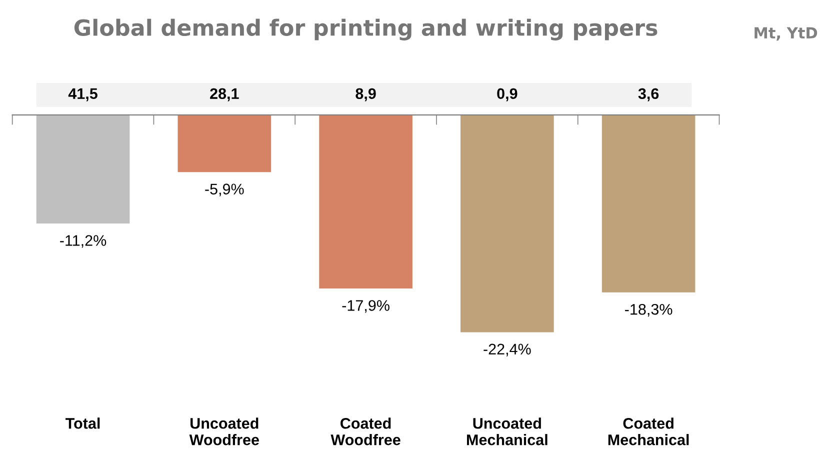  I want to click on x-tick-label: Coated Woodfree, so click(365, 432).